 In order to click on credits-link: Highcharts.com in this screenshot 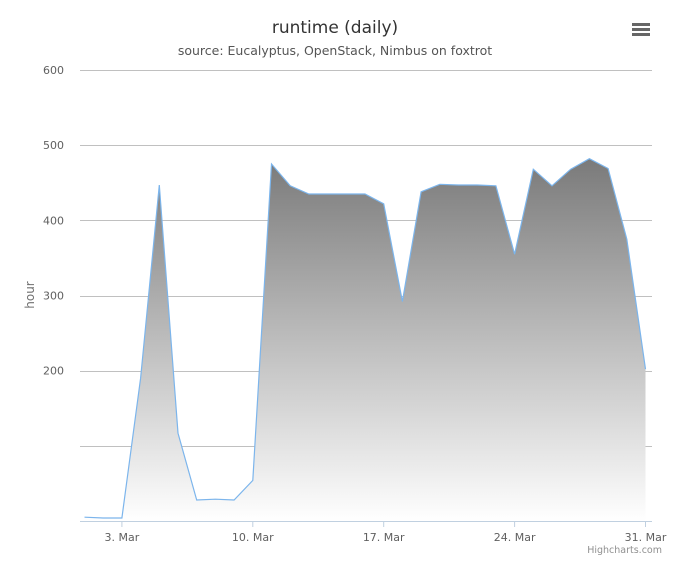, I will do `click(624, 550)`.